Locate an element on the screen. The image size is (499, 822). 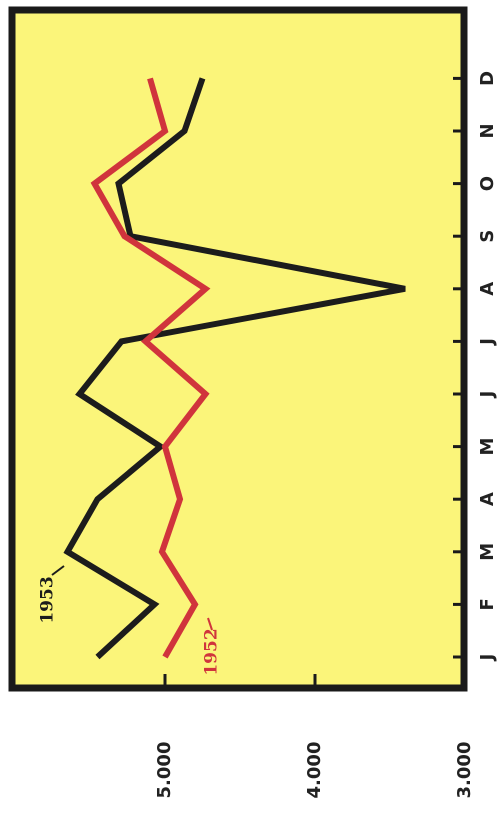
value-tick-label: 3.000 is located at coordinates (464, 770).